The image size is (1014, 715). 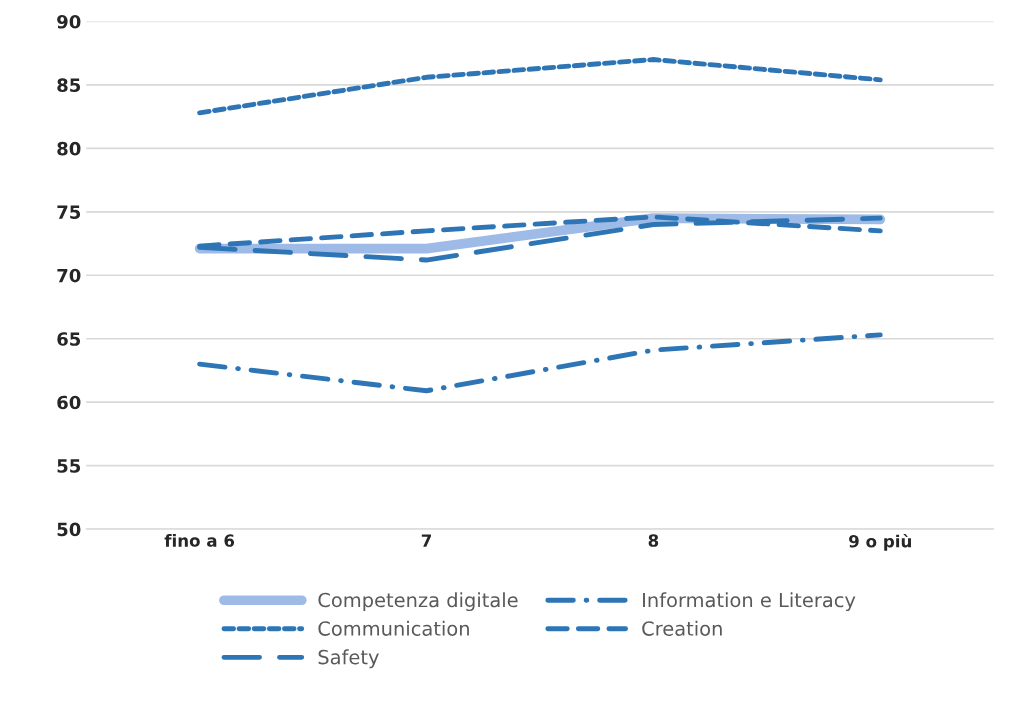 What do you see at coordinates (393, 628) in the screenshot?
I see `legend-label: Communication` at bounding box center [393, 628].